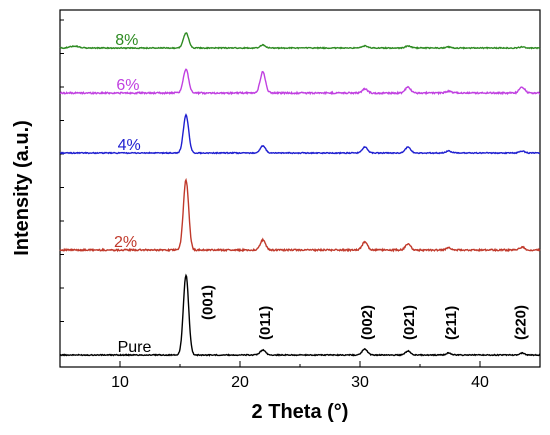 Image resolution: width=550 pixels, height=435 pixels. What do you see at coordinates (265, 323) in the screenshot?
I see `peak-annotation: (011)` at bounding box center [265, 323].